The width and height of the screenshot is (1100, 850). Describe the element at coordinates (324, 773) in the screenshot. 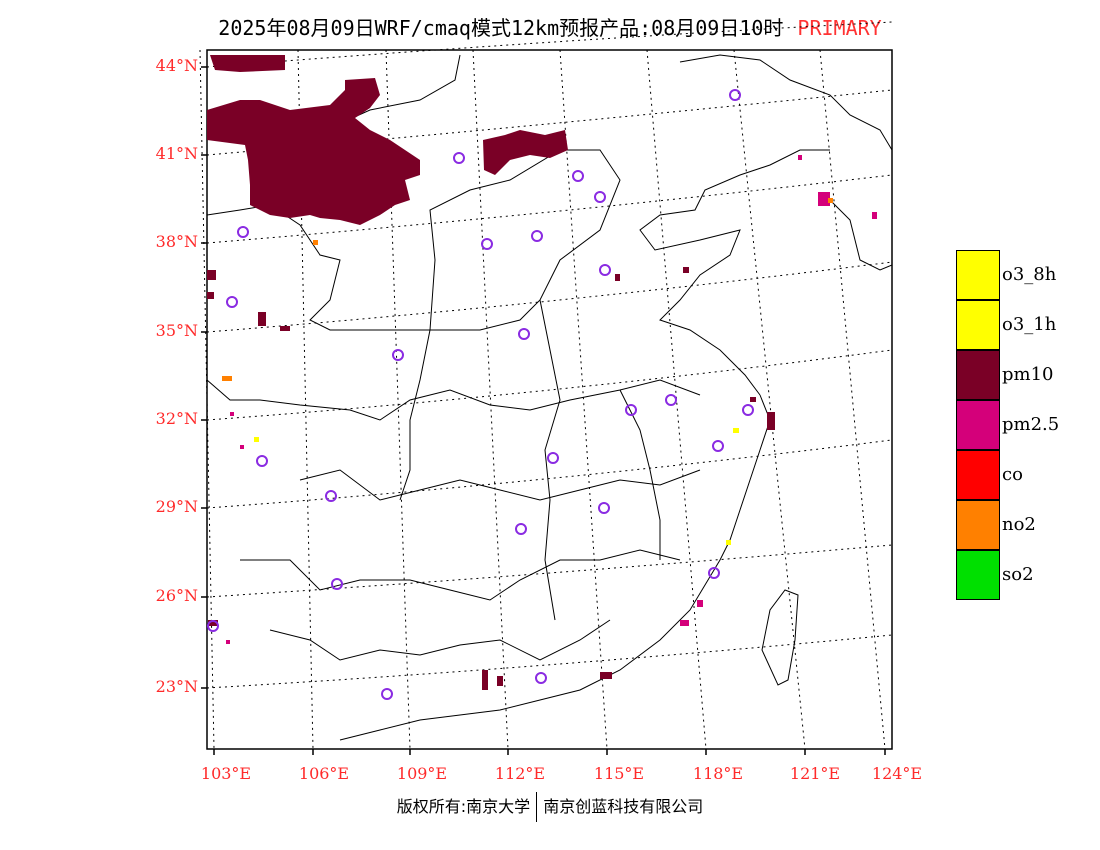

I see `lon-label-106: 106°E` at that location.